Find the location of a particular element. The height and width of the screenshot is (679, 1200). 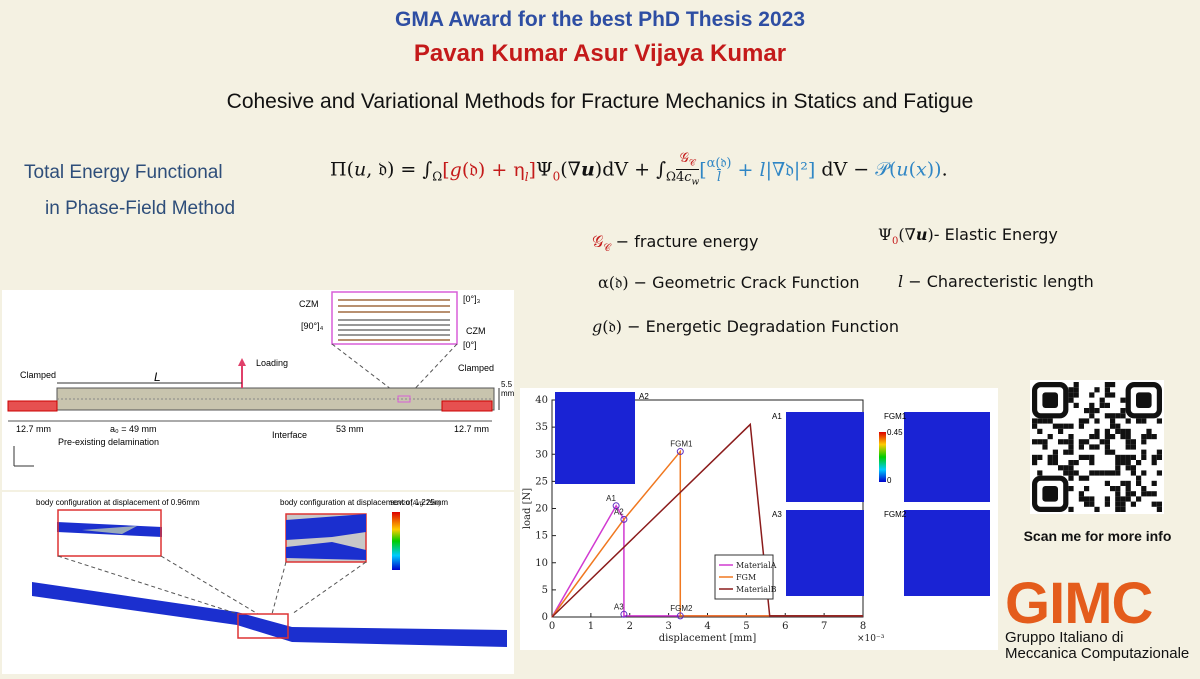

colorbar-title: SDV20 (Avg: 75%) is located at coordinates (415, 504).